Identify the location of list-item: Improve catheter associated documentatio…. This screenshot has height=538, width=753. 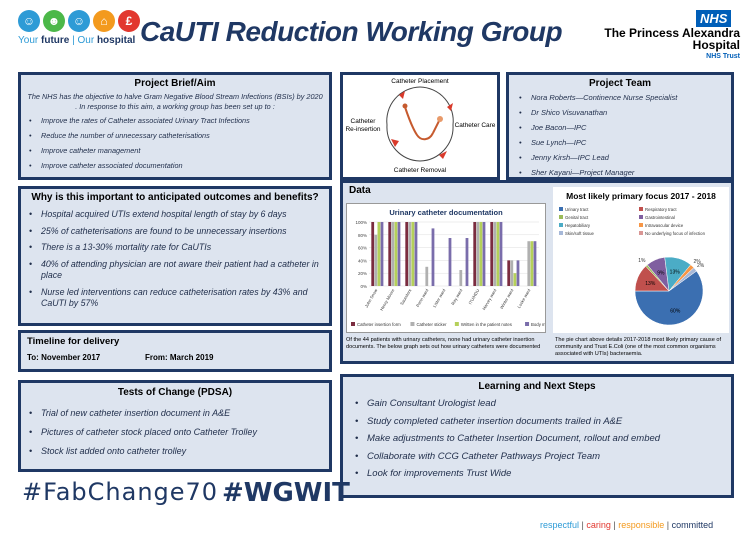
(175, 165).